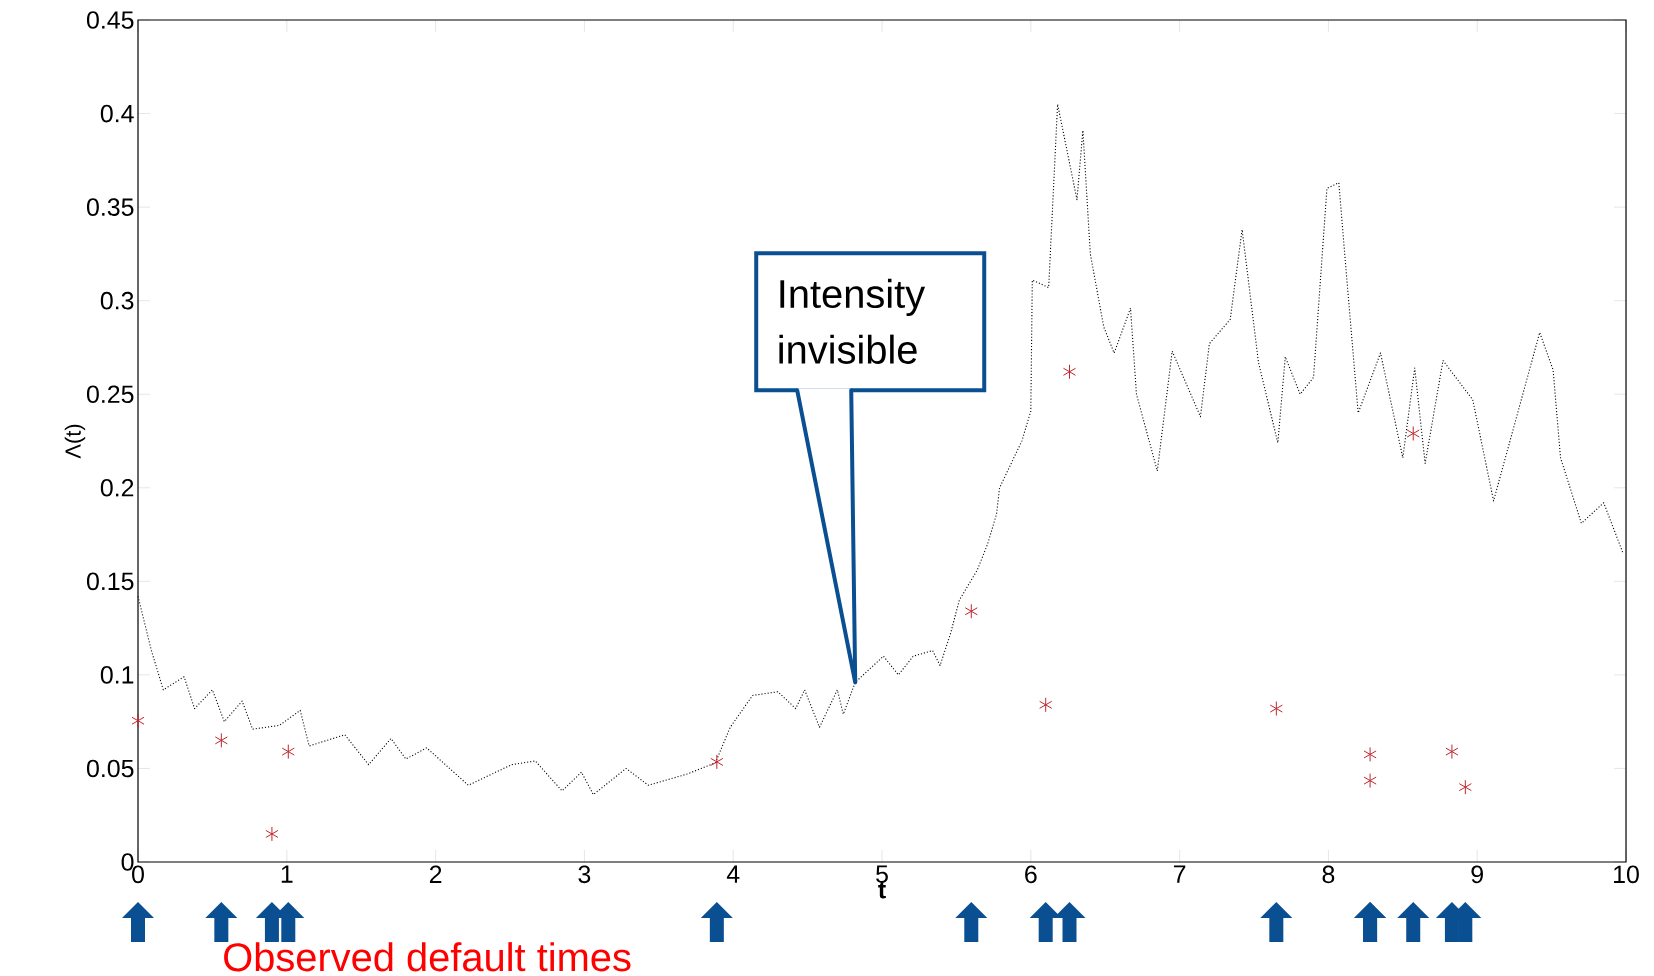 The height and width of the screenshot is (976, 1654). Describe the element at coordinates (882, 890) in the screenshot. I see `x-axis-title: t` at that location.